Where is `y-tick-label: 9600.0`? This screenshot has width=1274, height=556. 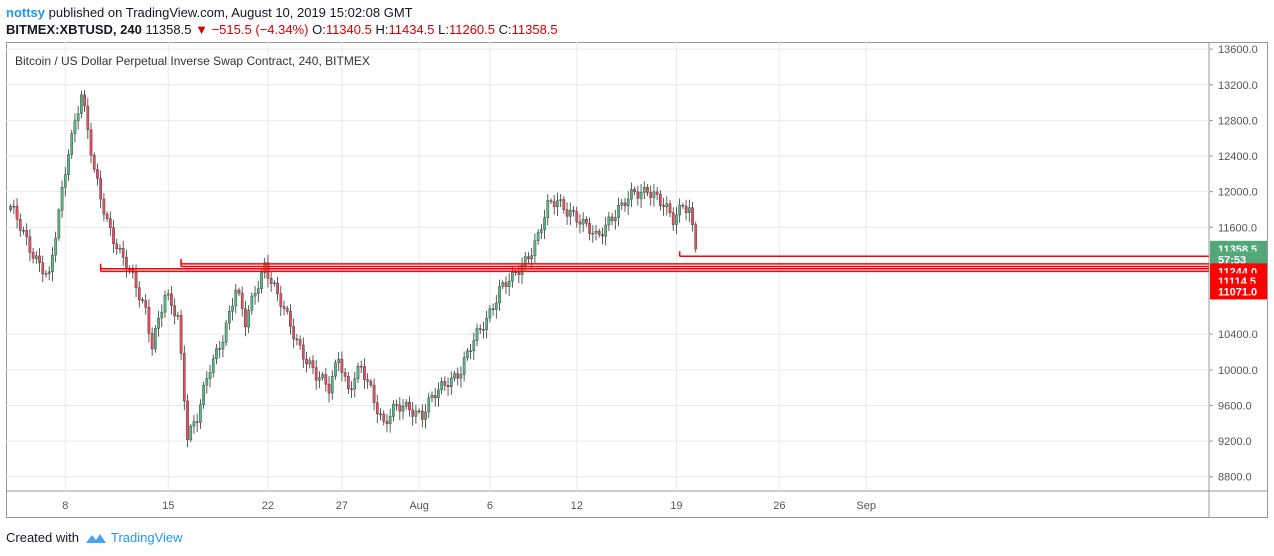
y-tick-label: 9600.0 is located at coordinates (1235, 406).